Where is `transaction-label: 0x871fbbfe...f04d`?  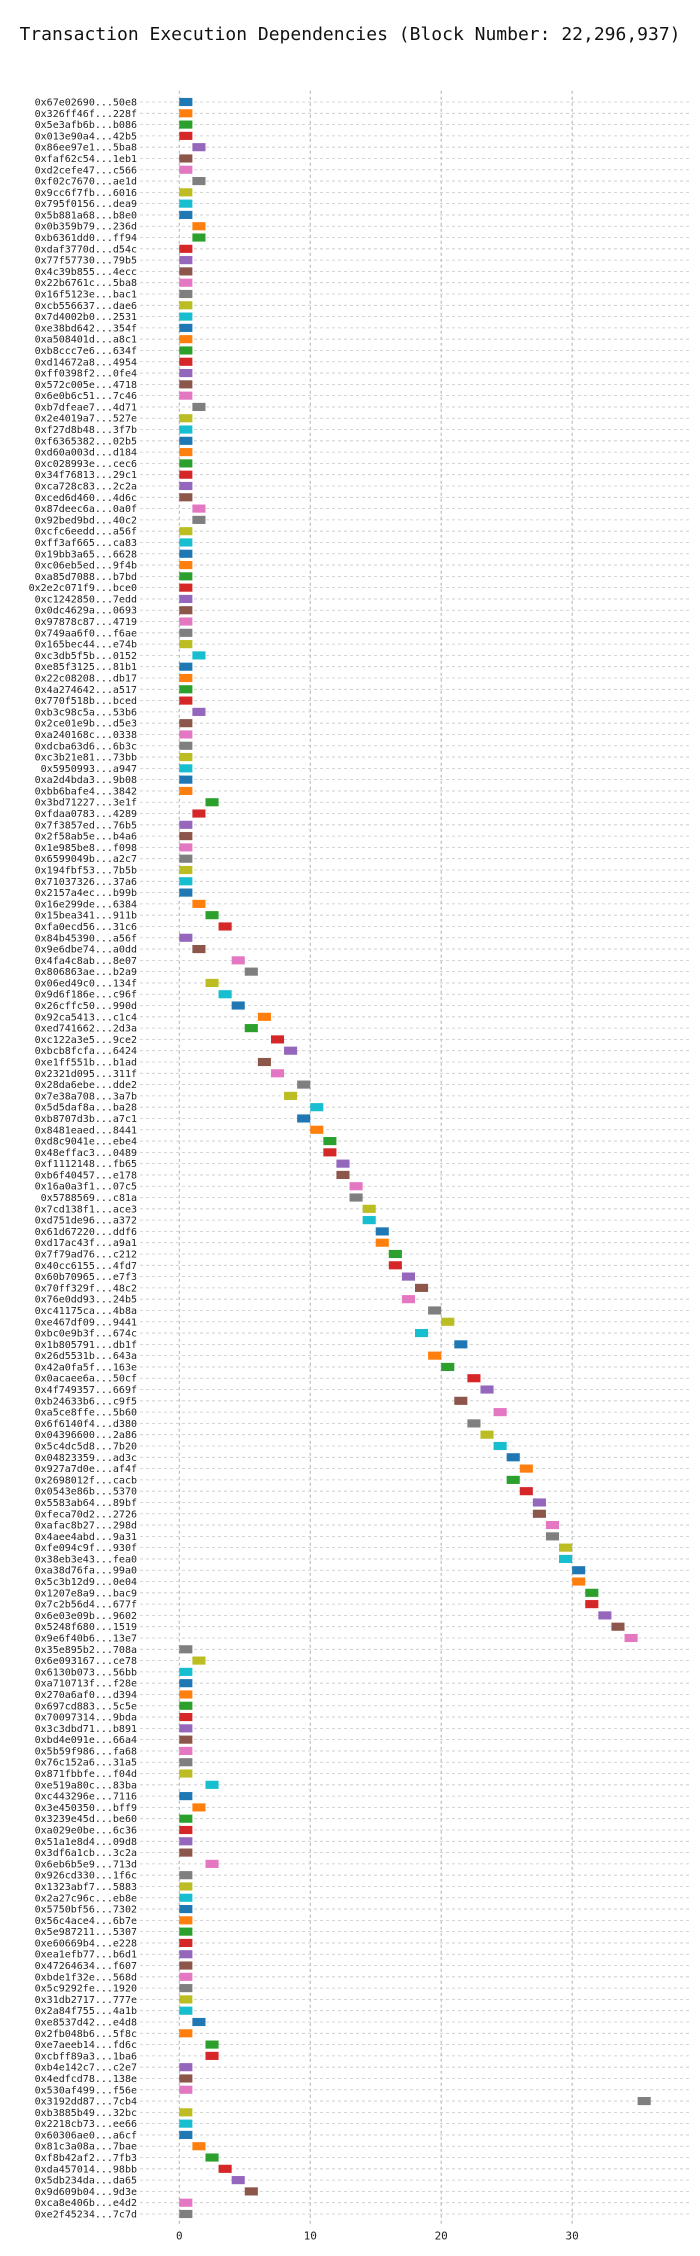 transaction-label: 0x871fbbfe...f04d is located at coordinates (86, 1774).